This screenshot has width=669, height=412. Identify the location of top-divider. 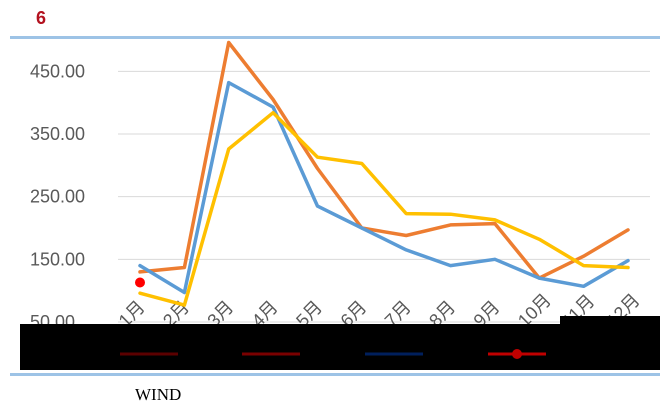
(335, 37).